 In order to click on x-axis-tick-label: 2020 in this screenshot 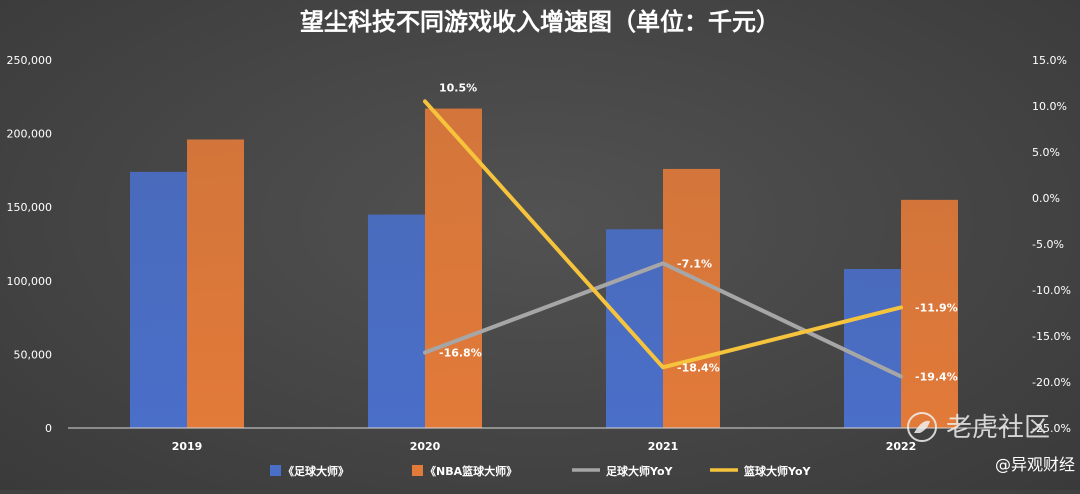, I will do `click(425, 446)`.